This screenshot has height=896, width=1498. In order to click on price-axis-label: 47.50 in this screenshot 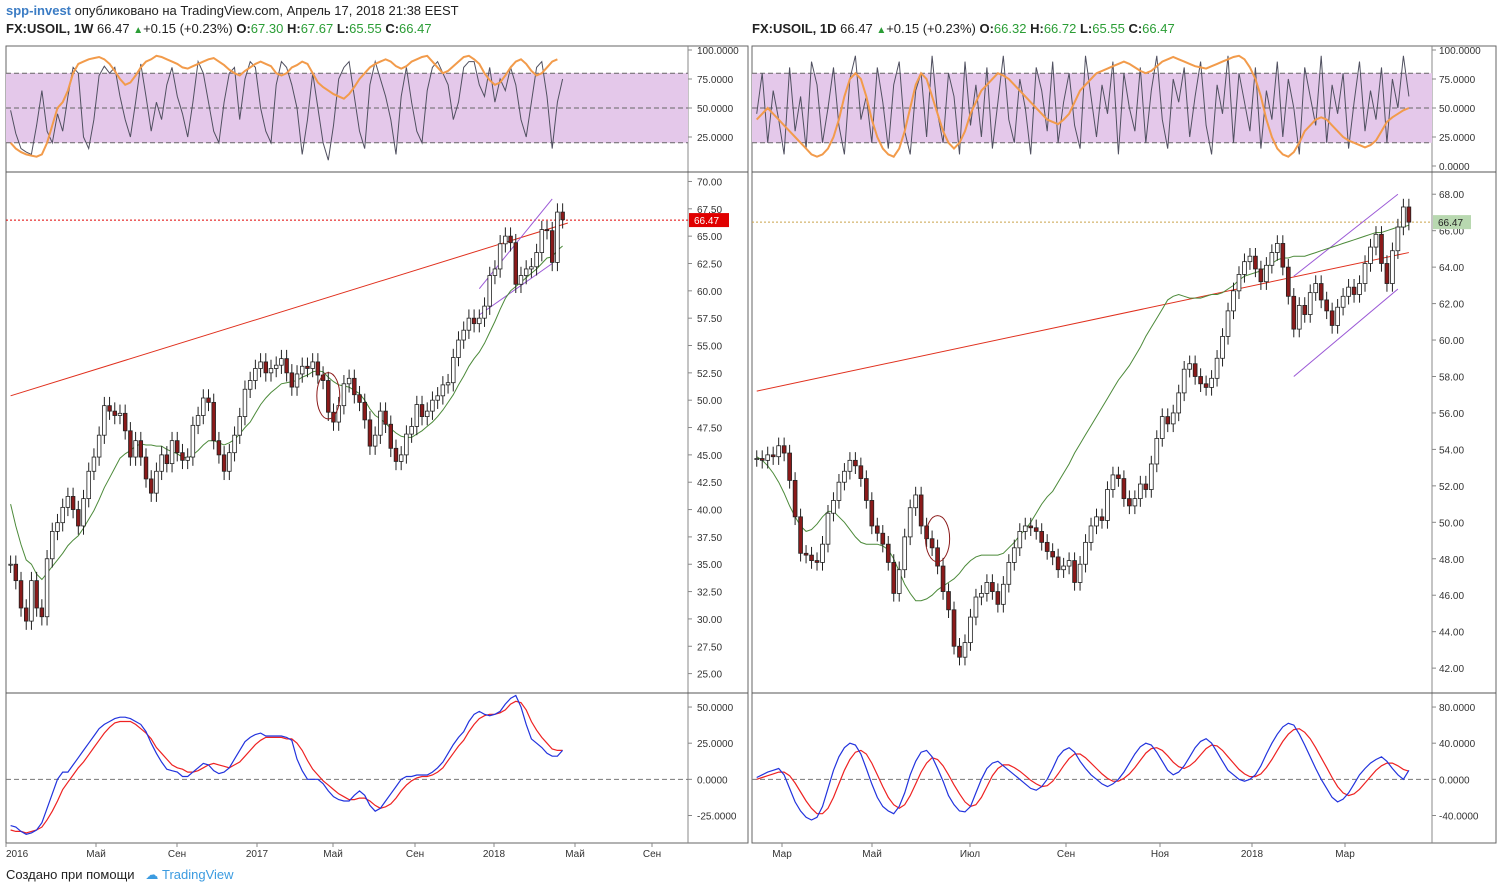, I will do `click(709, 429)`.